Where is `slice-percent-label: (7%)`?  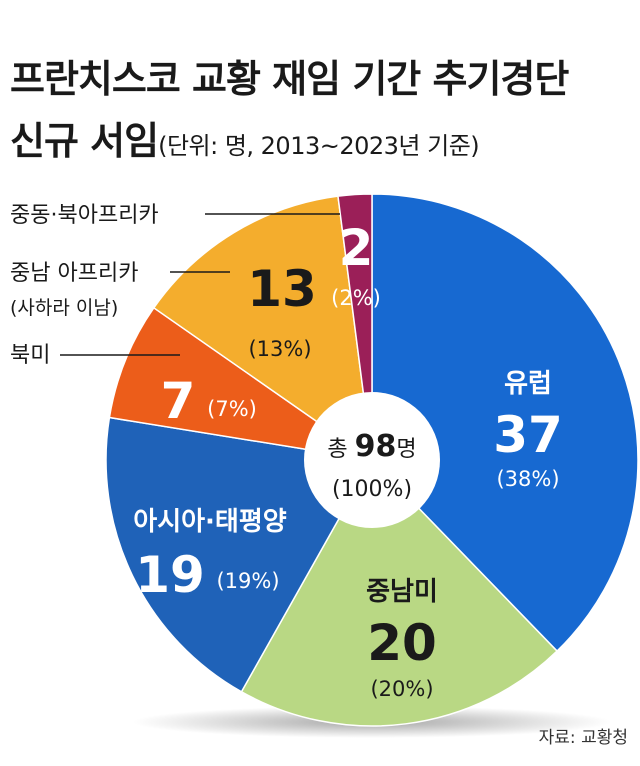 slice-percent-label: (7%) is located at coordinates (232, 409).